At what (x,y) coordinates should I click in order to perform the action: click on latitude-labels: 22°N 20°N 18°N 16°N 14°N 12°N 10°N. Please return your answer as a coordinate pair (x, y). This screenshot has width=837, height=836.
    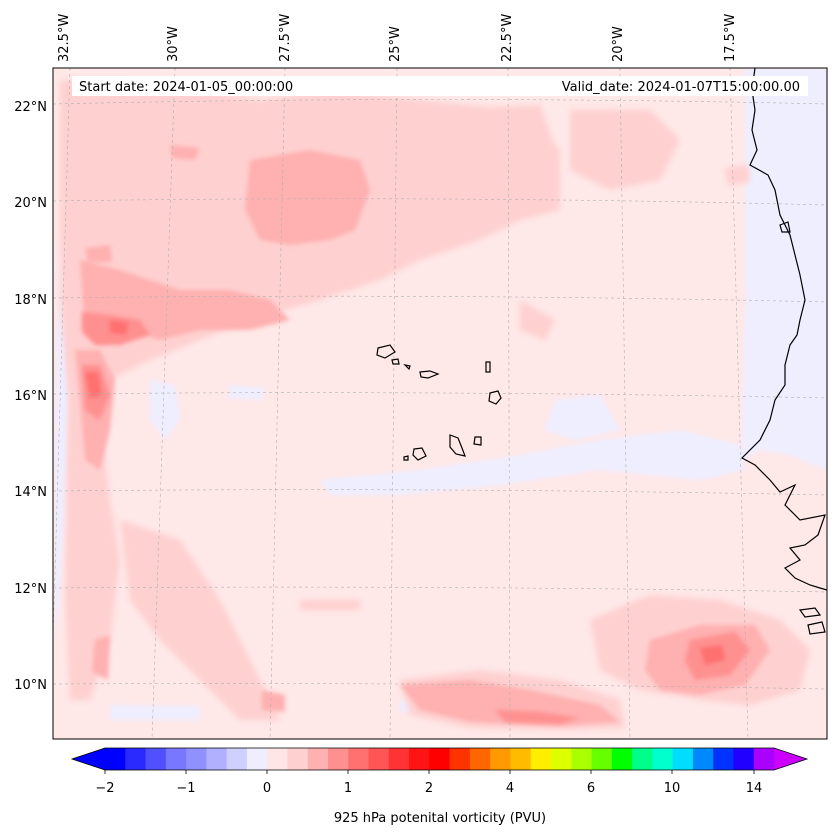
    Looking at the image, I should click on (30, 396).